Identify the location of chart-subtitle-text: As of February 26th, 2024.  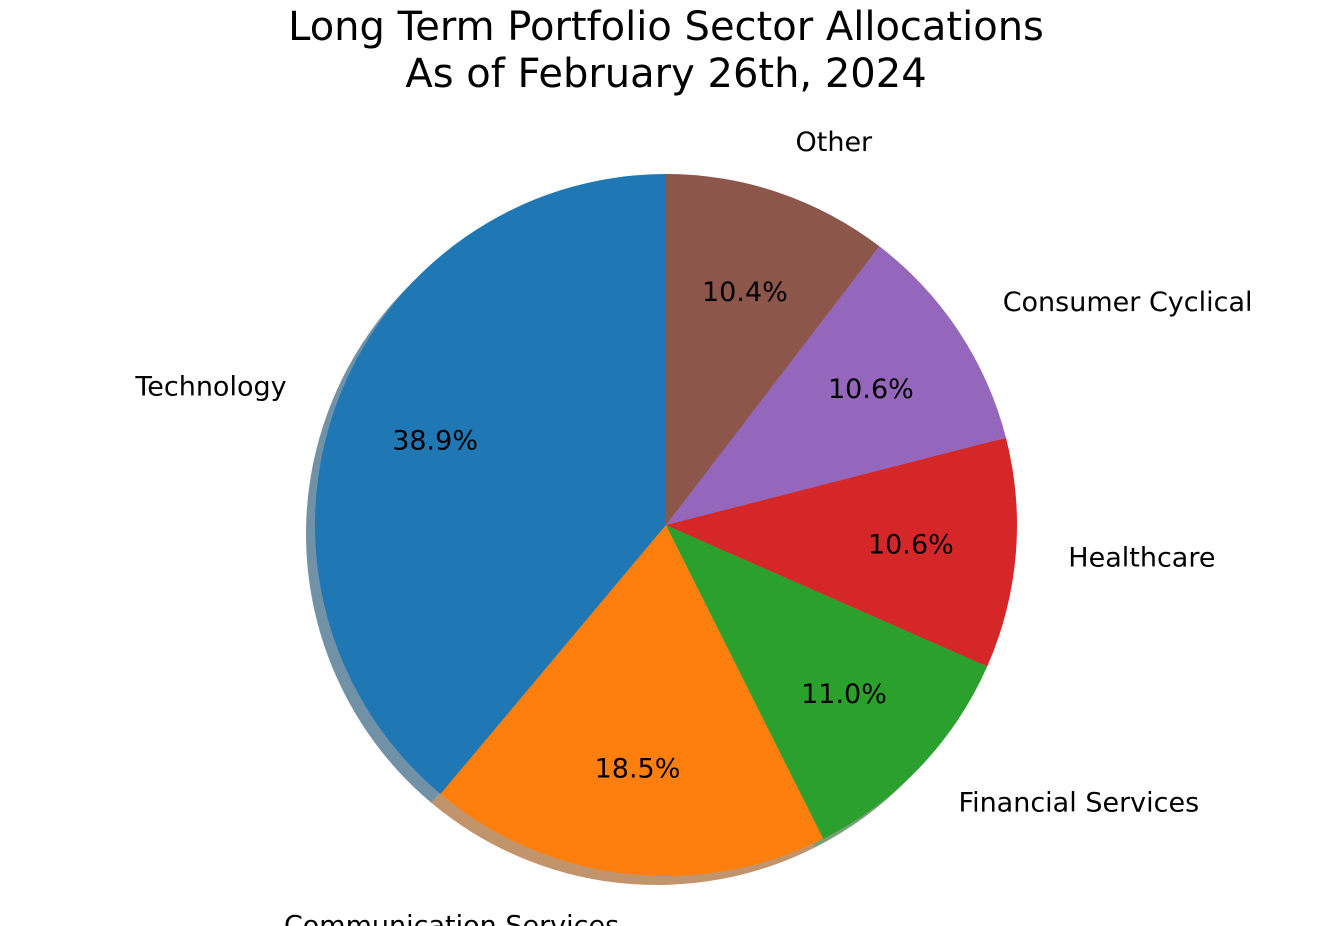
(665, 74).